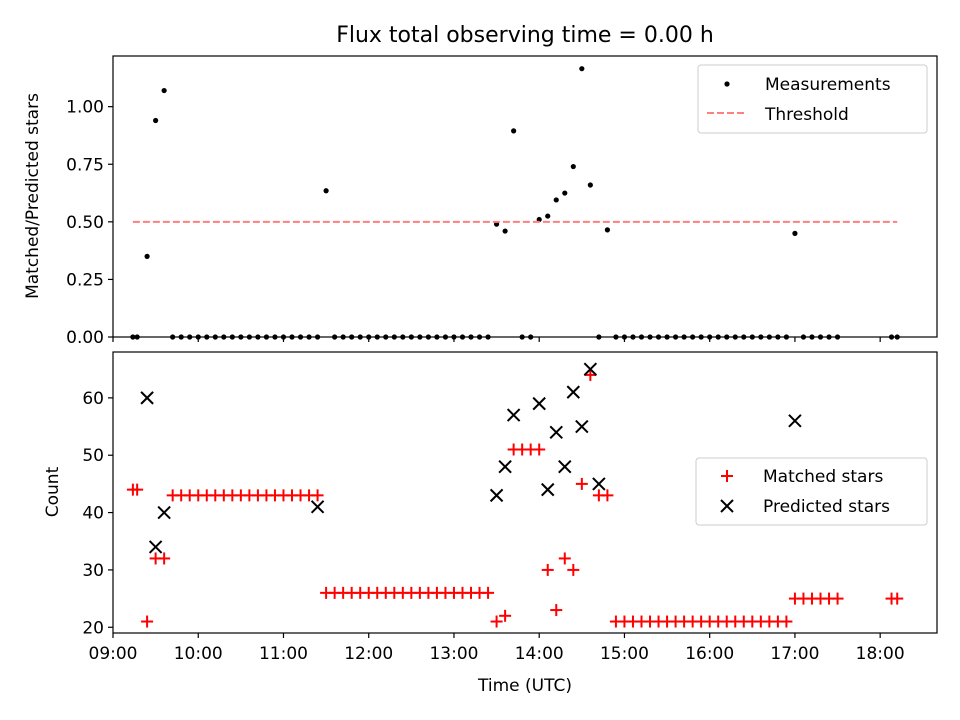 The image size is (960, 720). Describe the element at coordinates (806, 115) in the screenshot. I see `legend-label-threshold: Threshold` at that location.